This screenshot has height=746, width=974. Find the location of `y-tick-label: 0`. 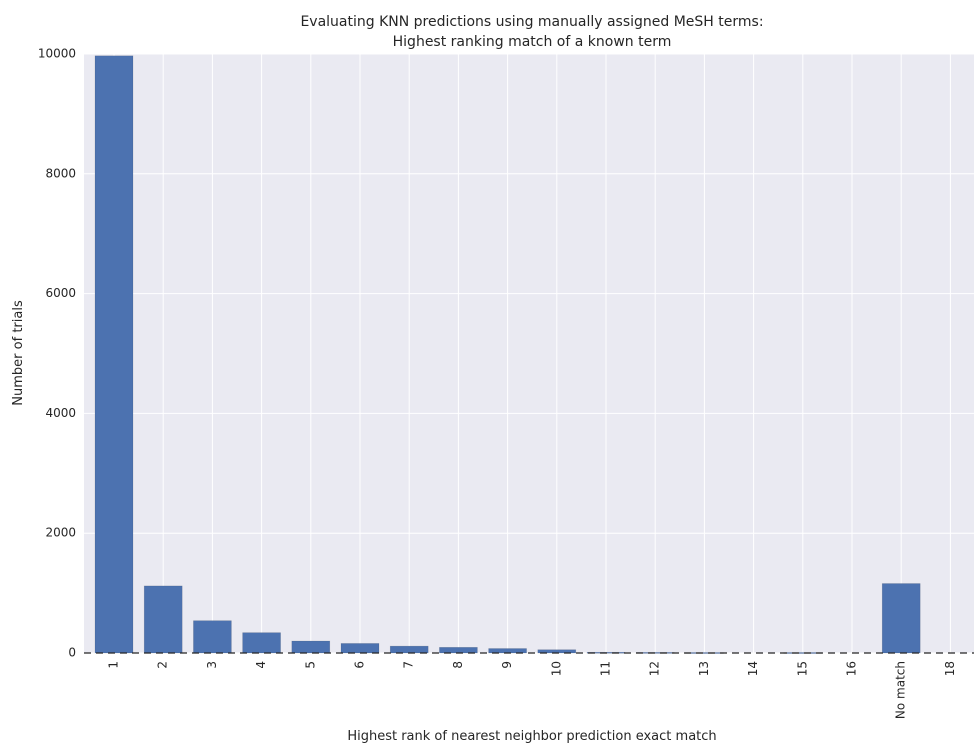

y-tick-label: 0 is located at coordinates (72, 653).